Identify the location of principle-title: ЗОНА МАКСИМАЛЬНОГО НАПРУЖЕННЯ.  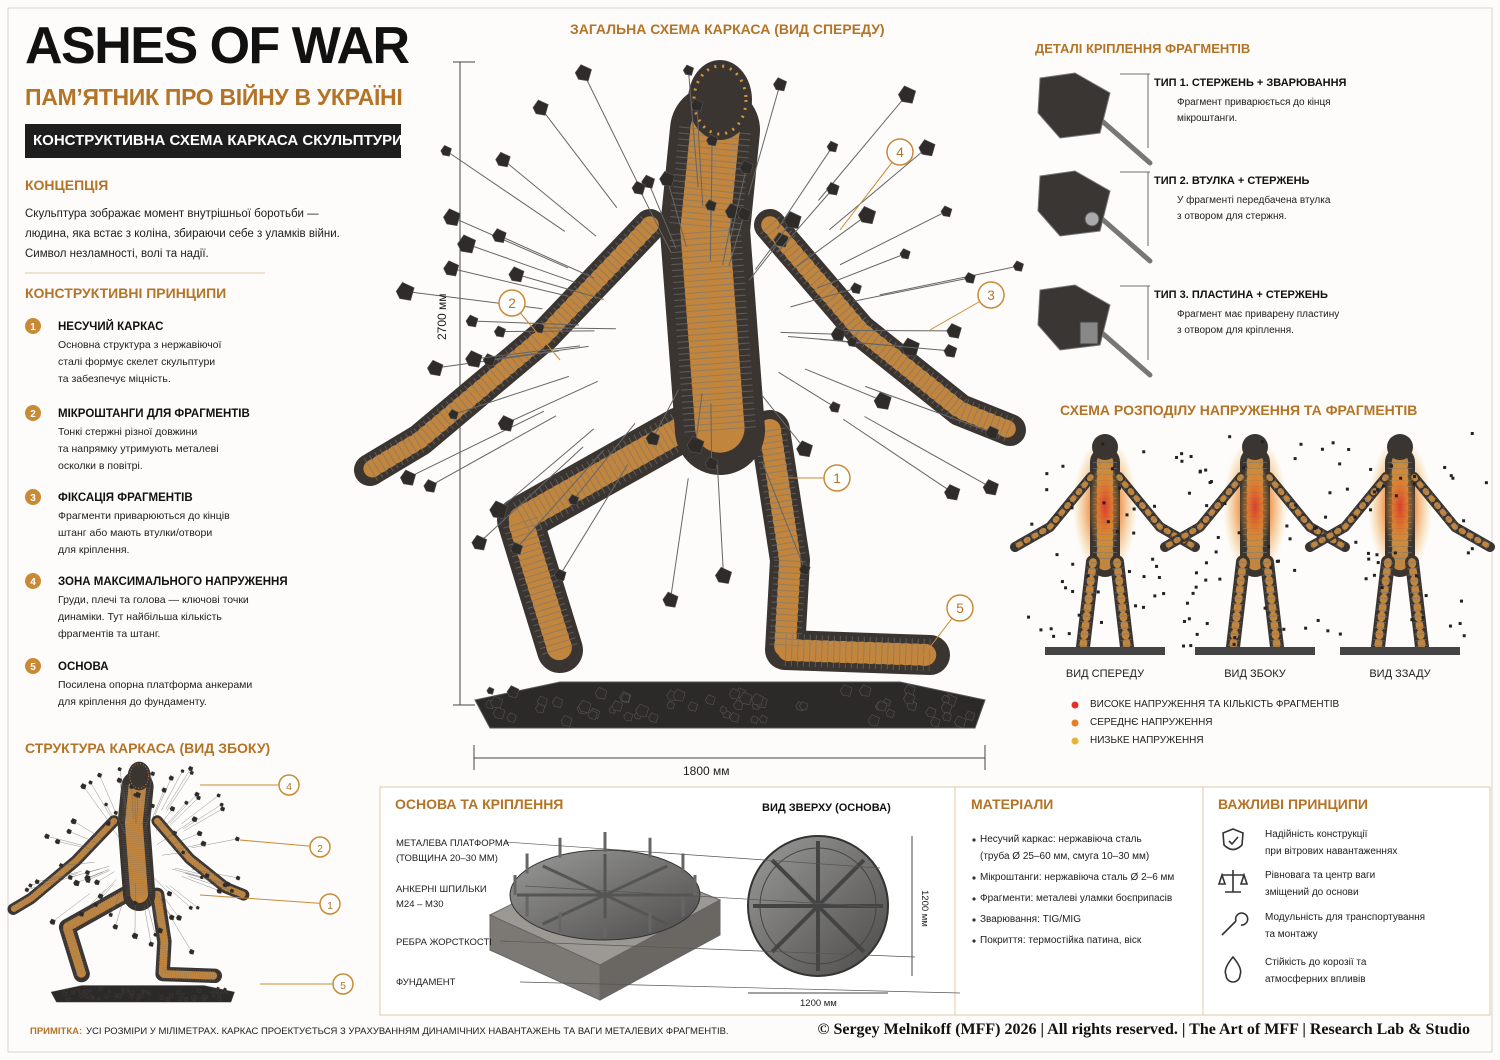
(173, 582).